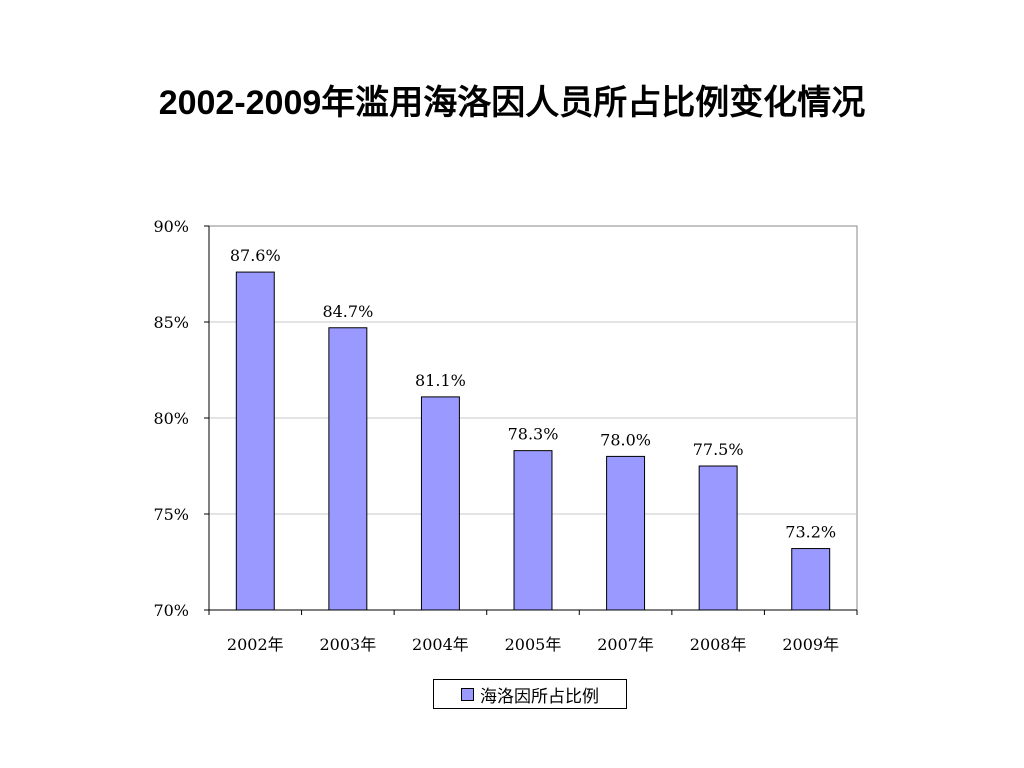 The width and height of the screenshot is (1024, 768). What do you see at coordinates (539, 696) in the screenshot?
I see `legend-label: 海洛因所占比例` at bounding box center [539, 696].